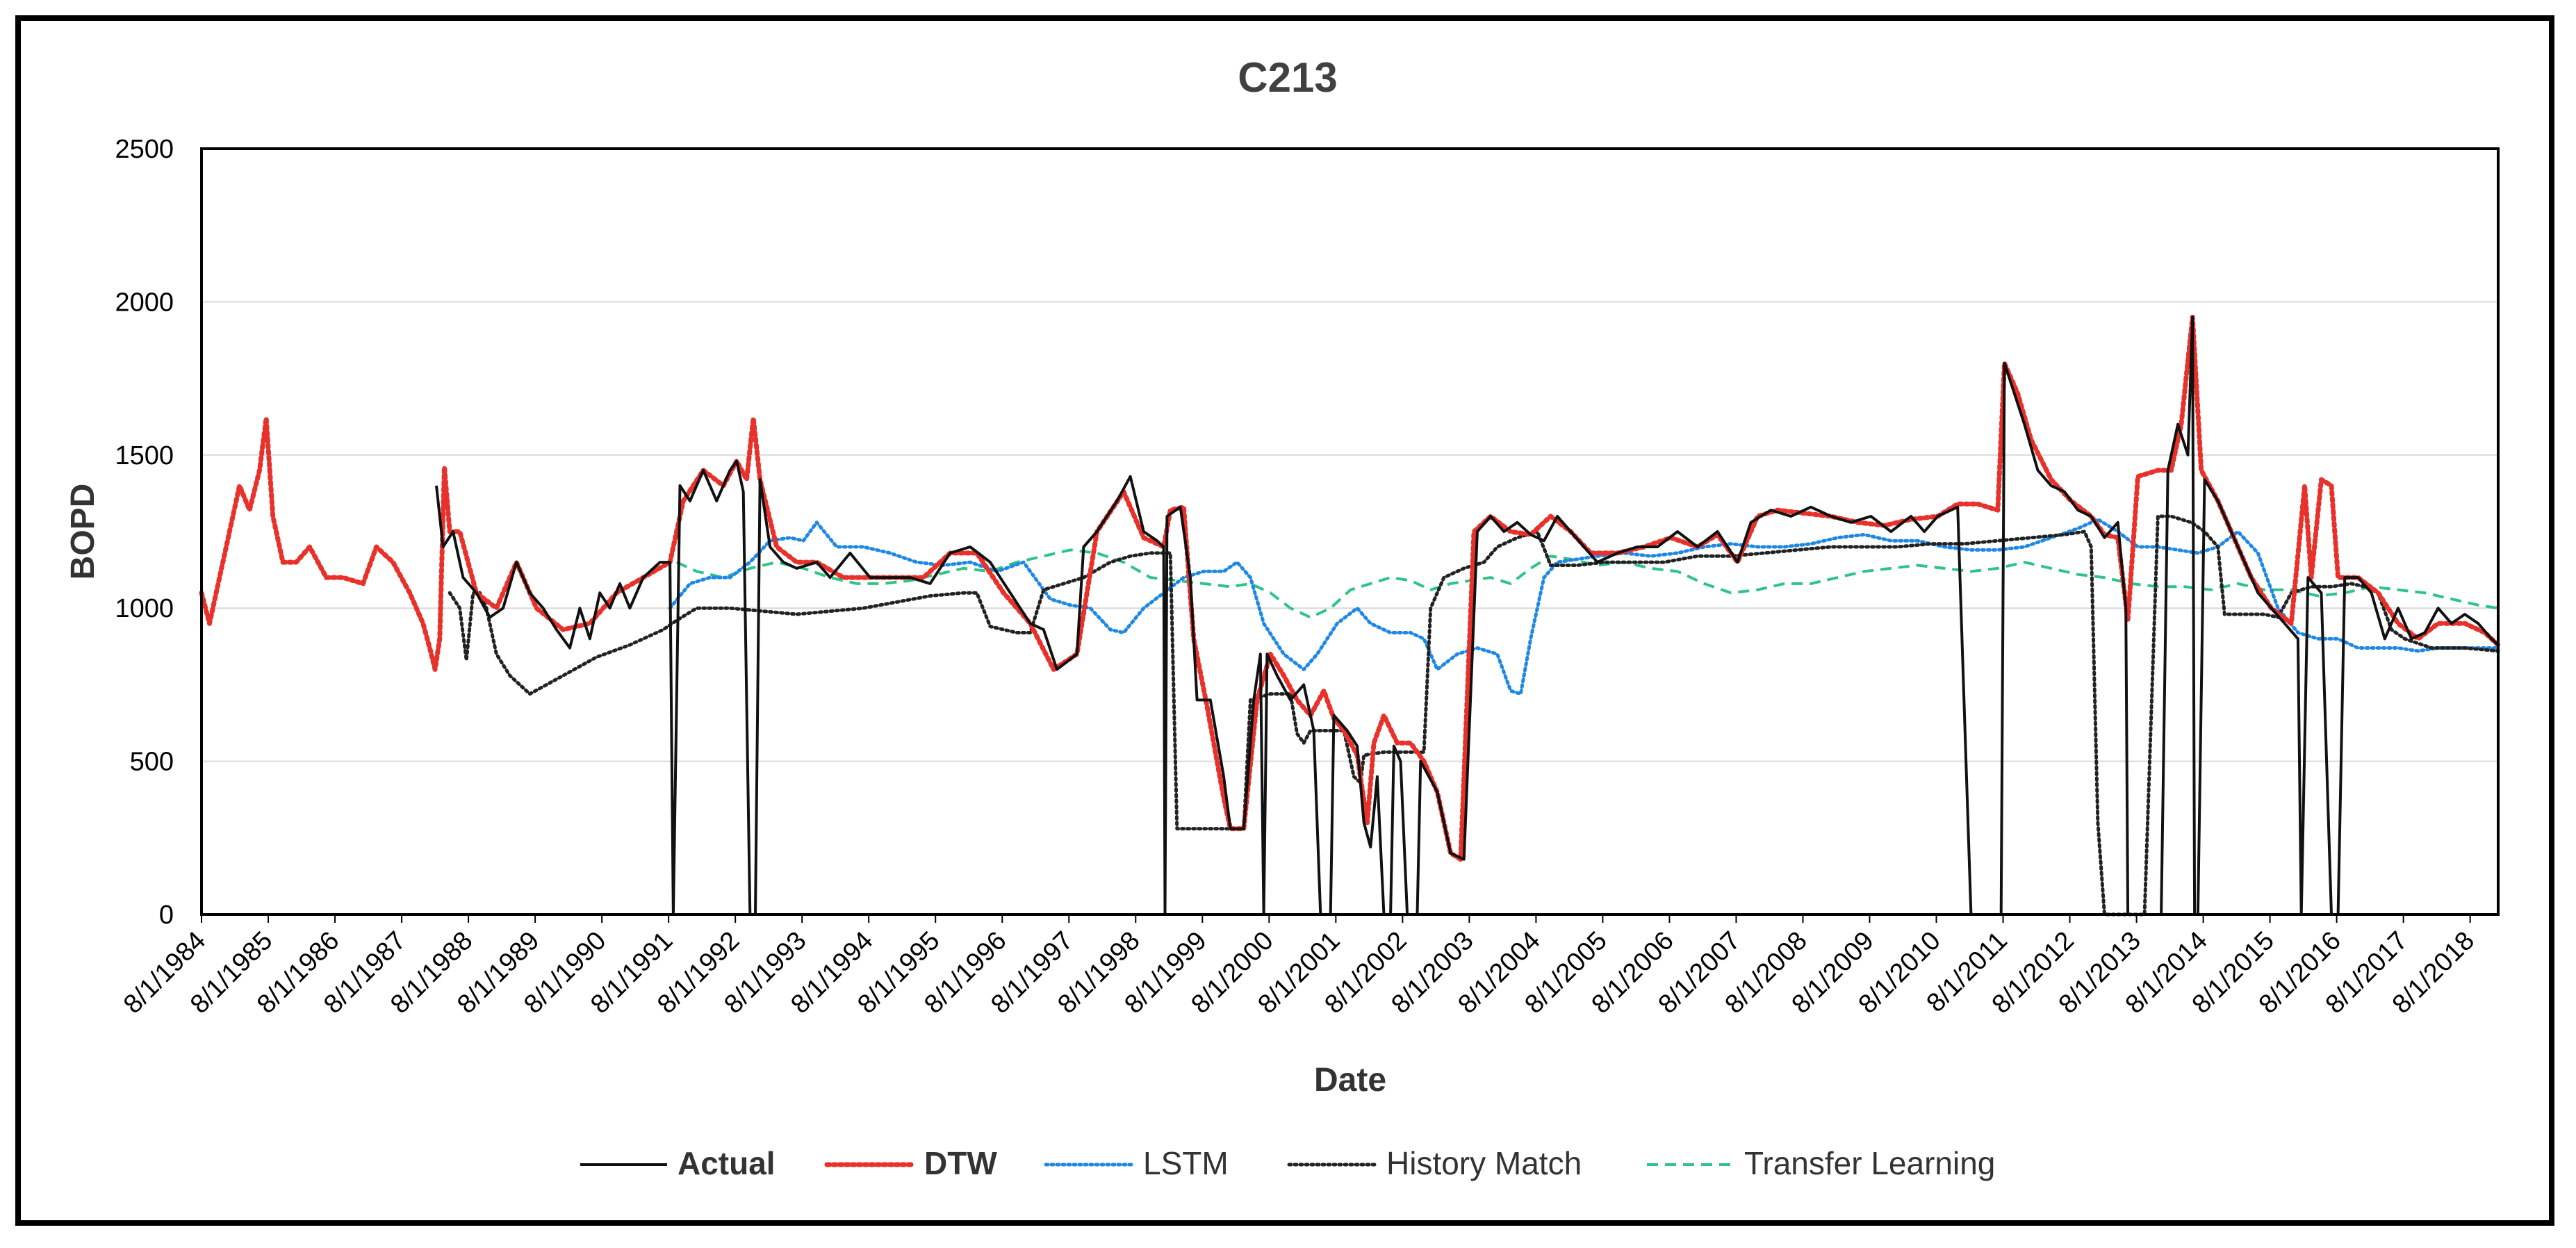 This screenshot has width=2576, height=1248. What do you see at coordinates (144, 608) in the screenshot?
I see `y-tick-label: 1000` at bounding box center [144, 608].